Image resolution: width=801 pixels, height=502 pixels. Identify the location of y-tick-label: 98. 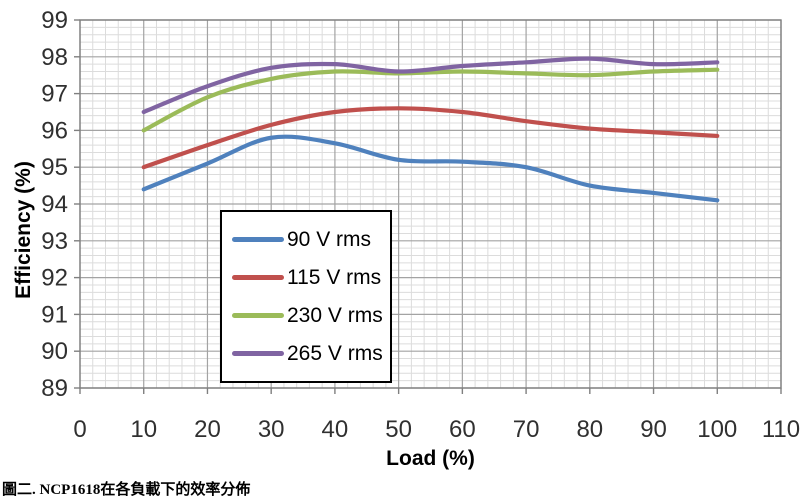
(54, 57).